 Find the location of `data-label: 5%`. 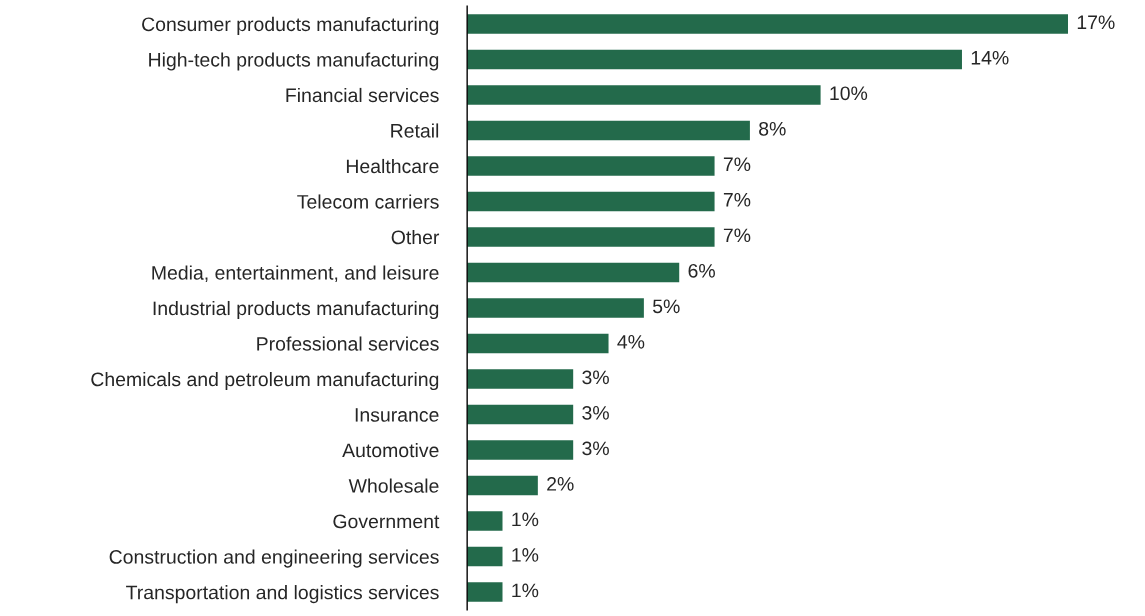

data-label: 5% is located at coordinates (666, 306).